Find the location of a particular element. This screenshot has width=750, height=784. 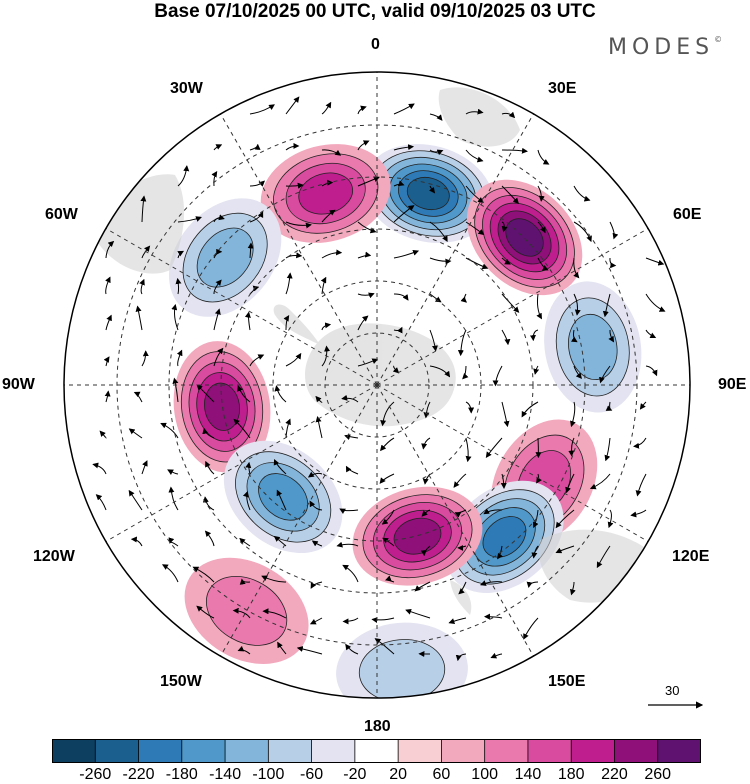

lon-label-150w: 150W is located at coordinates (181, 682).